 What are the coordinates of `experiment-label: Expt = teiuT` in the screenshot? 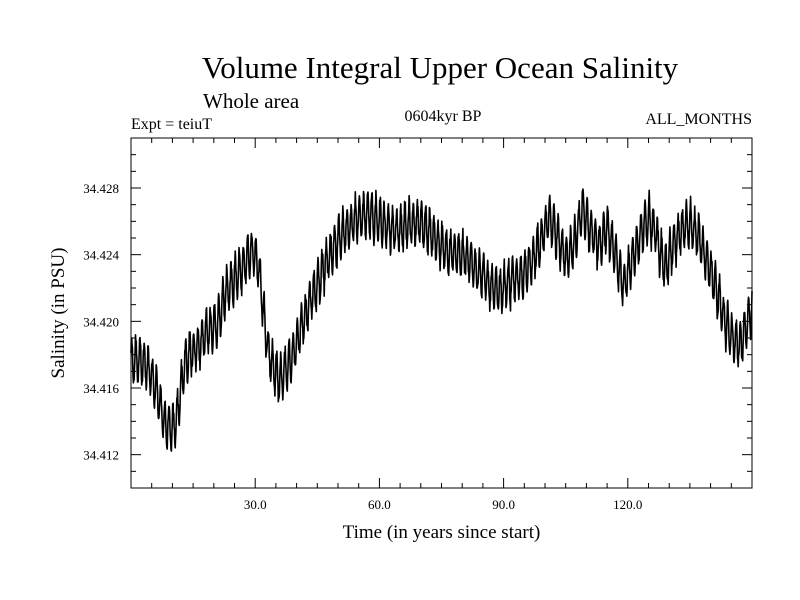 It's located at (172, 124).